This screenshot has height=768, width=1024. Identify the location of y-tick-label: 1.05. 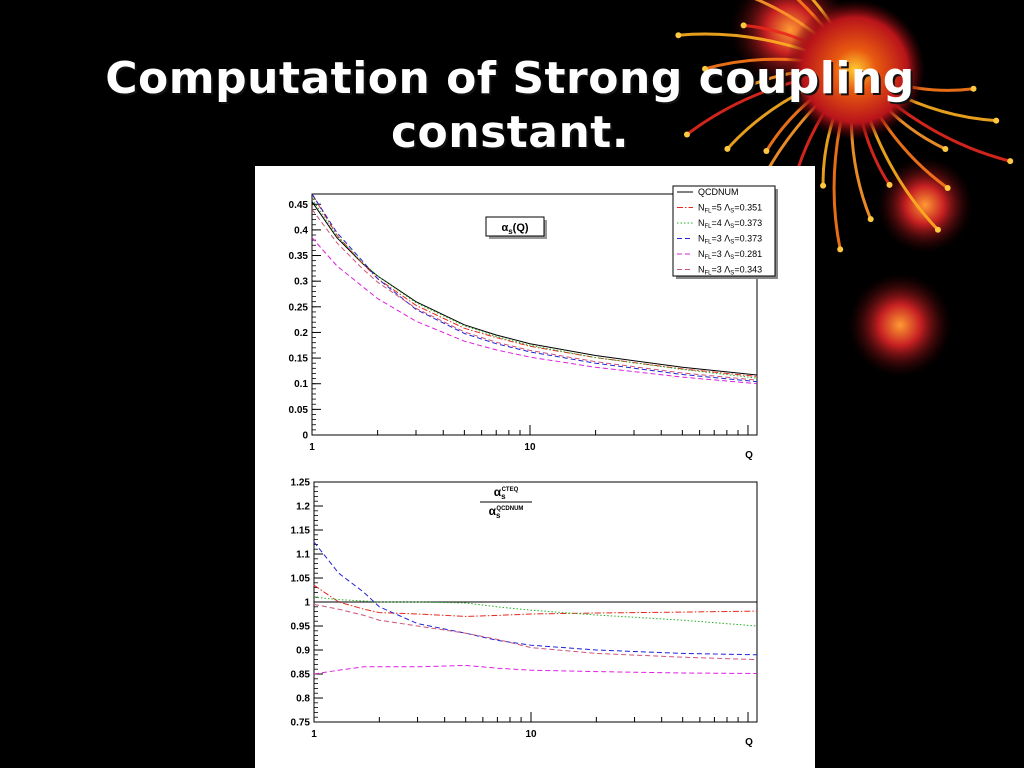
(301, 579).